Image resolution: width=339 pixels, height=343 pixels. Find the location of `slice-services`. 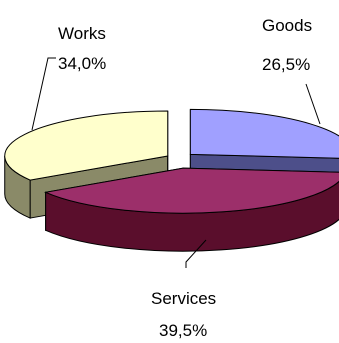

slice-services is located at coordinates (191, 190).